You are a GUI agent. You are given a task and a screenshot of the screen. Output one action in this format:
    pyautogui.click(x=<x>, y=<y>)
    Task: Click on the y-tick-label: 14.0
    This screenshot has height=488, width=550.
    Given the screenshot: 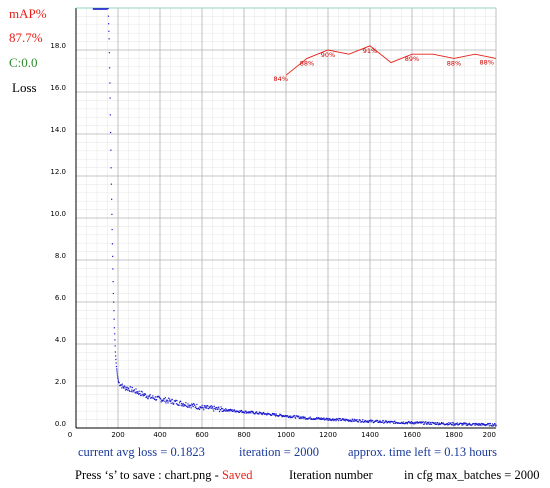 What is the action you would take?
    pyautogui.click(x=58, y=130)
    